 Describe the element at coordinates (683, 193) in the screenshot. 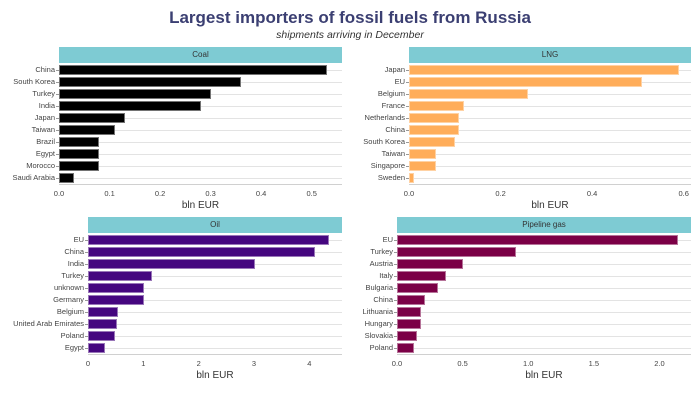

I see `x-tick-label: 0.6` at that location.